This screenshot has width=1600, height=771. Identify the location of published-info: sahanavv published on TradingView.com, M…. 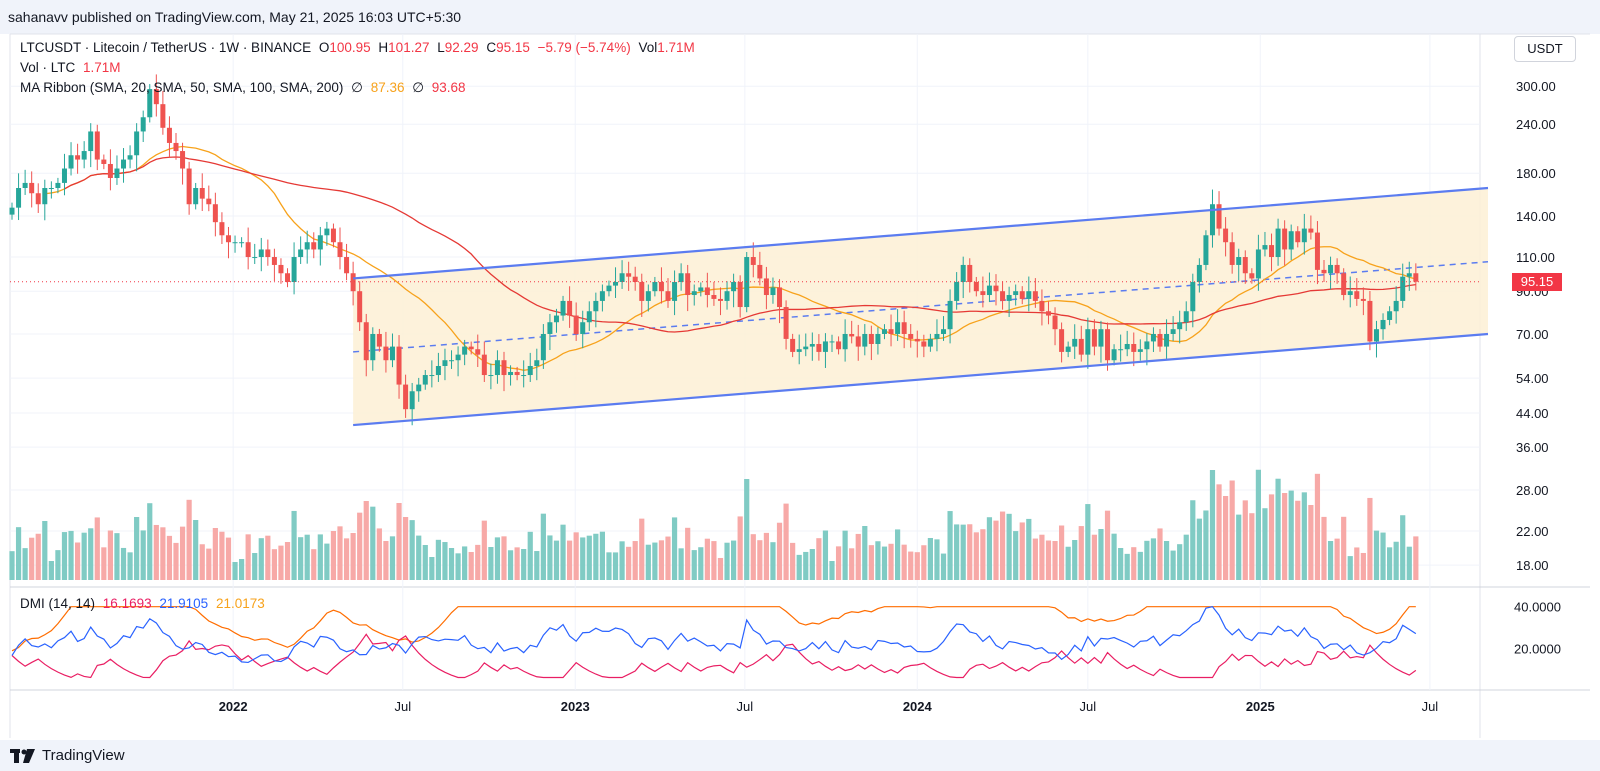
(235, 17).